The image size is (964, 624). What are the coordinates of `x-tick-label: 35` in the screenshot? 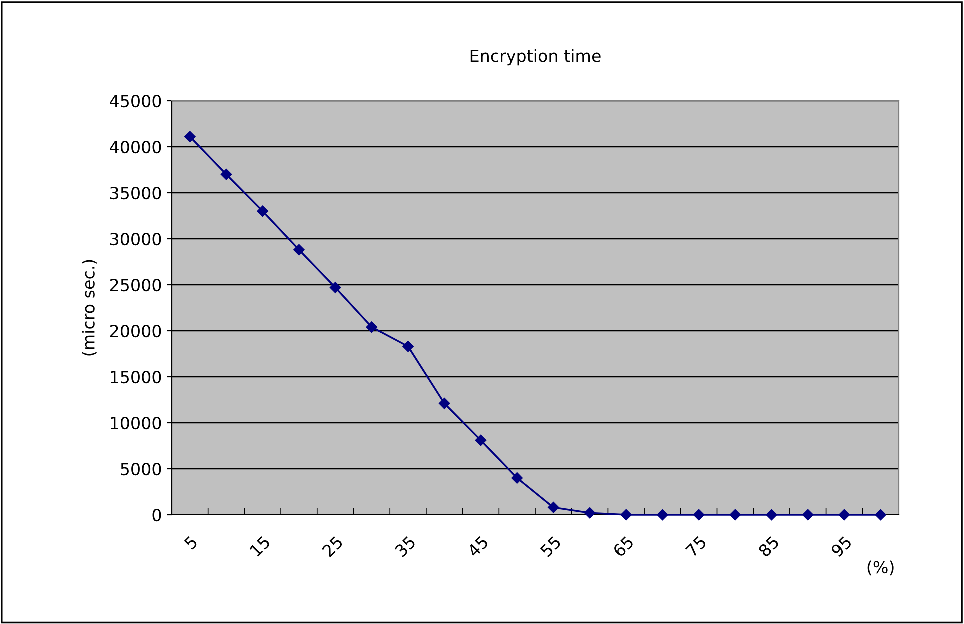 It's located at (405, 547).